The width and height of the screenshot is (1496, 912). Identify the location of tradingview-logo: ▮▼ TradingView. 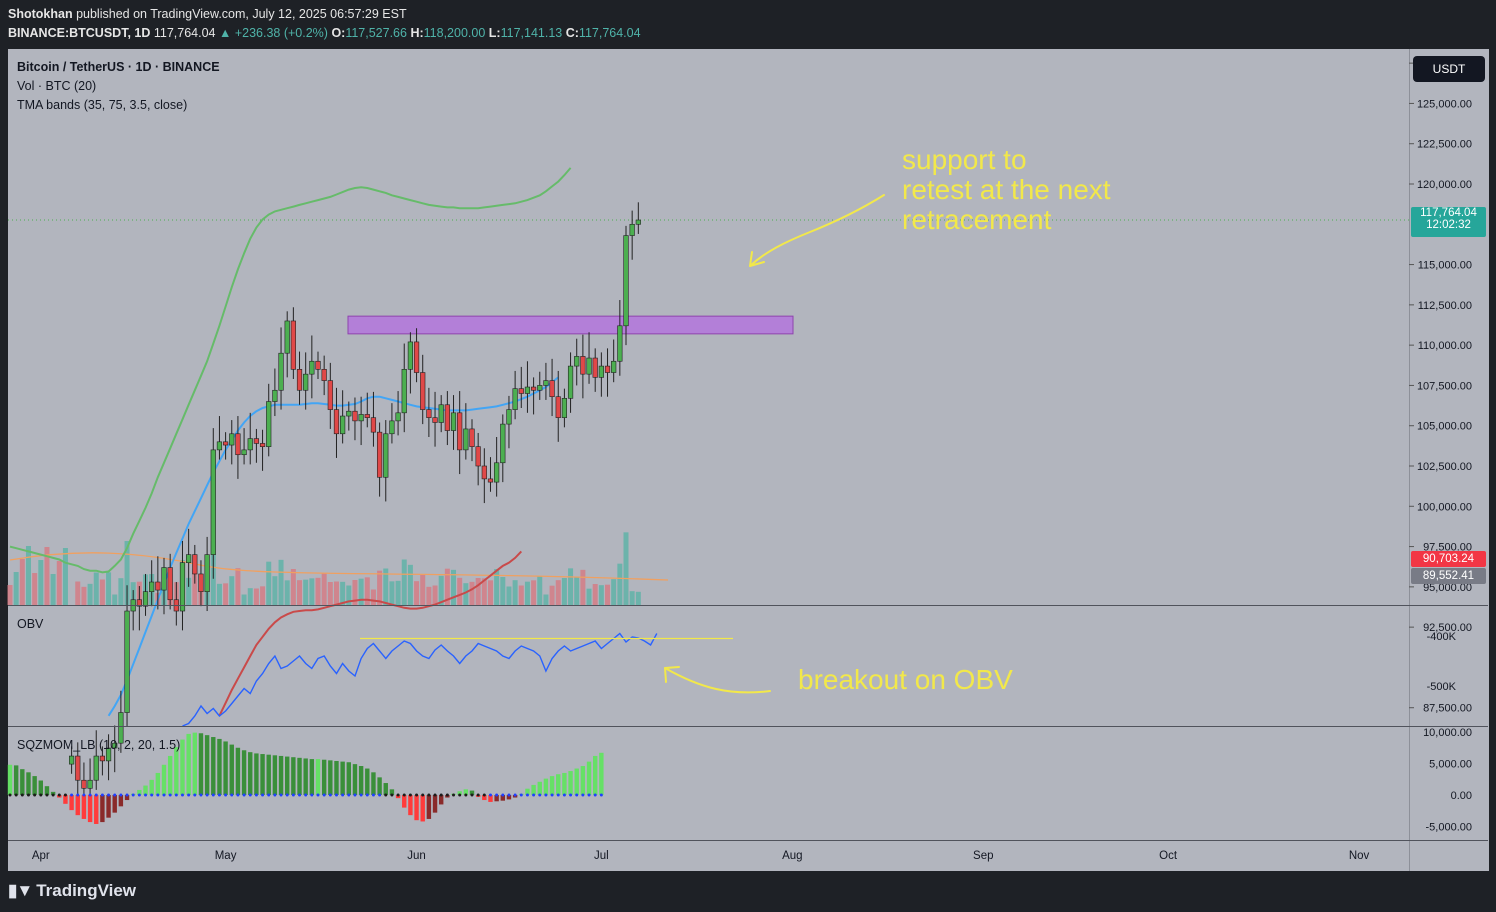
(72, 891).